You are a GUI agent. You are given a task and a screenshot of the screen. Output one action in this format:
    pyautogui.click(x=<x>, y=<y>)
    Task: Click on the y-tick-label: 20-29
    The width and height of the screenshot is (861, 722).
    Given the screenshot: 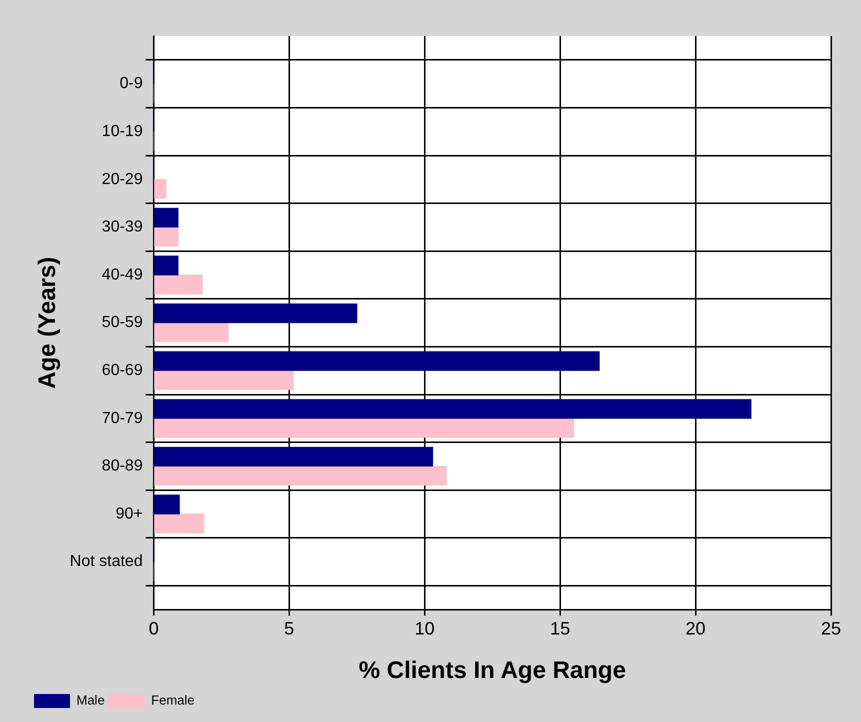 What is the action you would take?
    pyautogui.click(x=122, y=179)
    